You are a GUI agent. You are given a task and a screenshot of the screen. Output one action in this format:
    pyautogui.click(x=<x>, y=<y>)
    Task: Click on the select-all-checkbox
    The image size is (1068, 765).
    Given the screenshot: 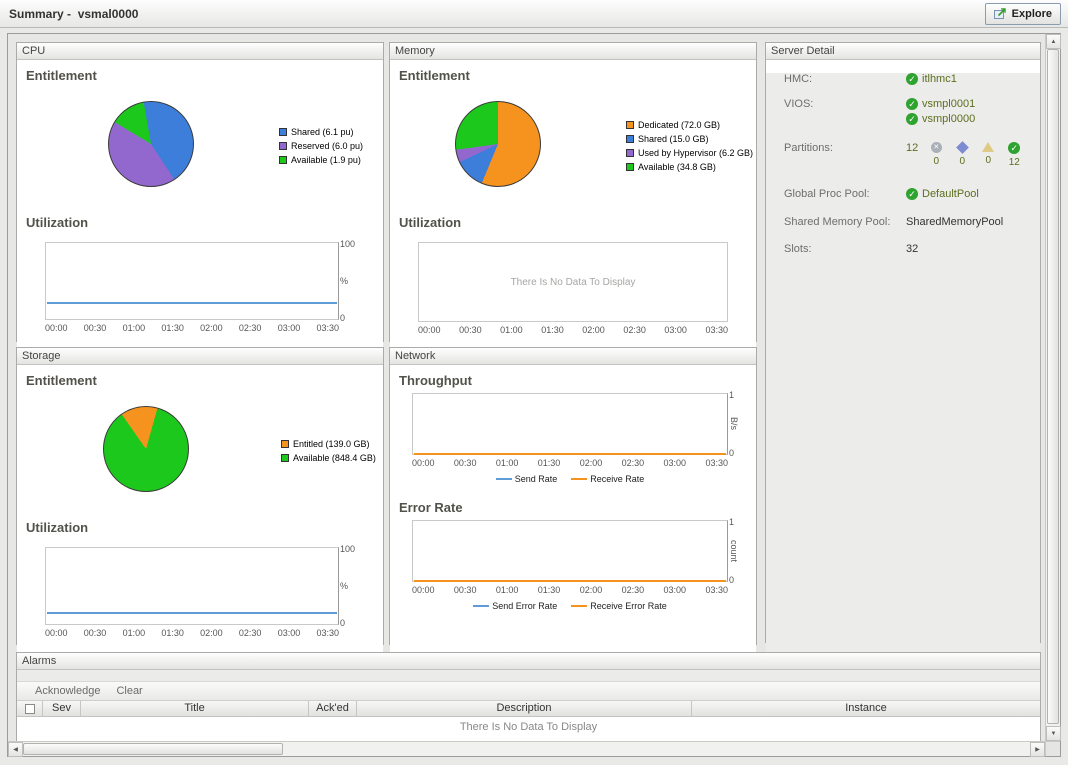 What is the action you would take?
    pyautogui.click(x=29, y=708)
    